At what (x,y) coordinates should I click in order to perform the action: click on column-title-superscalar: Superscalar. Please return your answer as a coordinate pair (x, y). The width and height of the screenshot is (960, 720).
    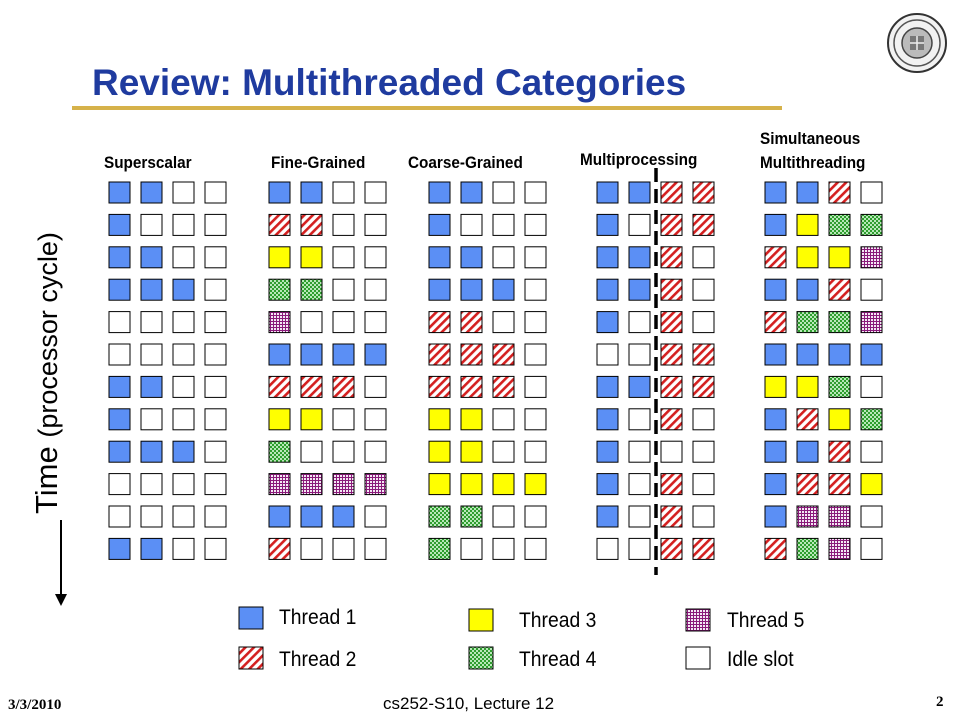
    Looking at the image, I should click on (148, 162).